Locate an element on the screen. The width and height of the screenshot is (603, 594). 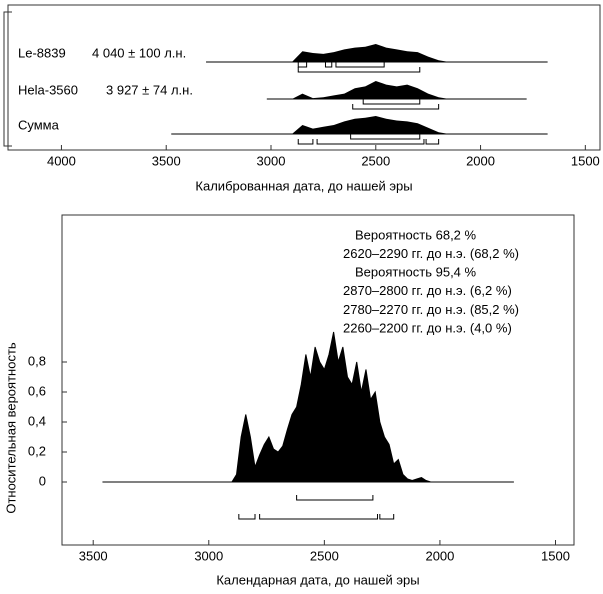
y-tick-label: 0,8 is located at coordinates (37, 360).